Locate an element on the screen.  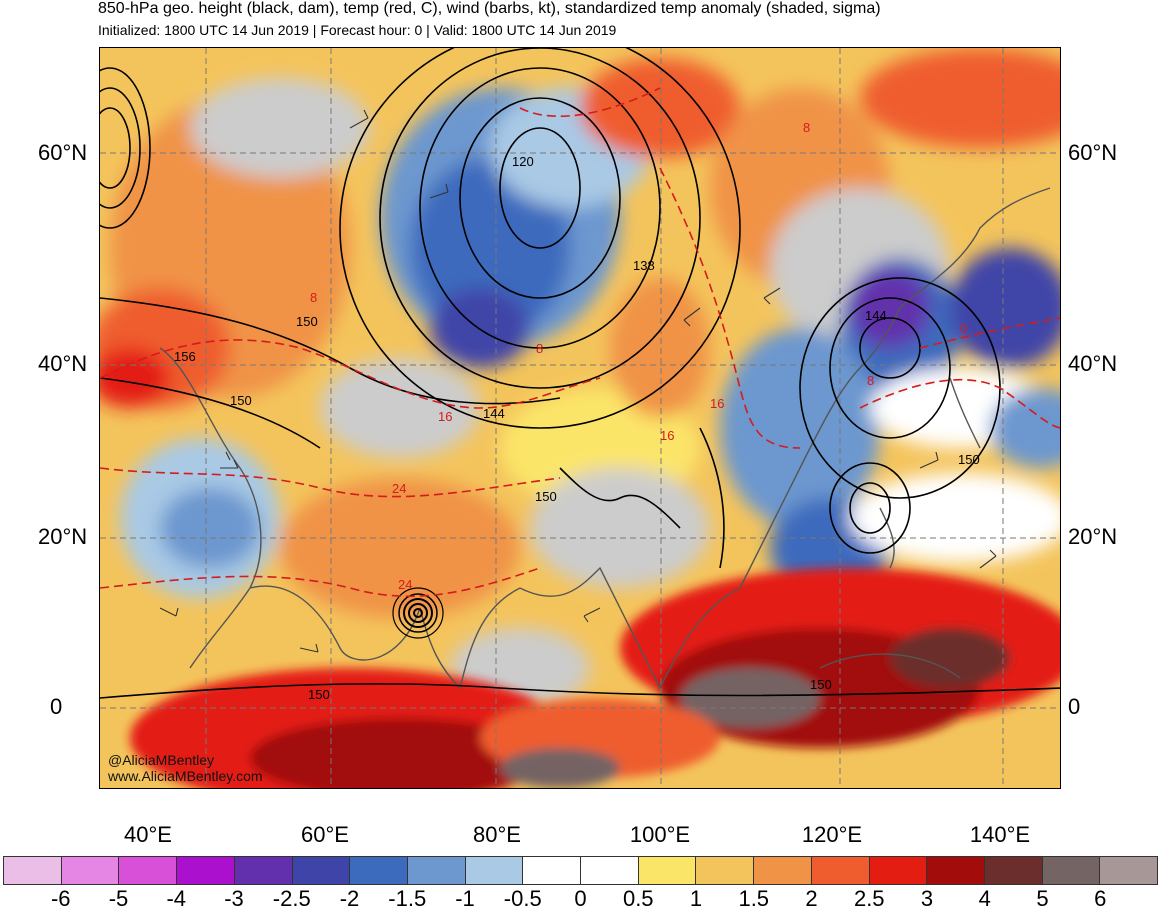
height-label: 156 is located at coordinates (185, 356).